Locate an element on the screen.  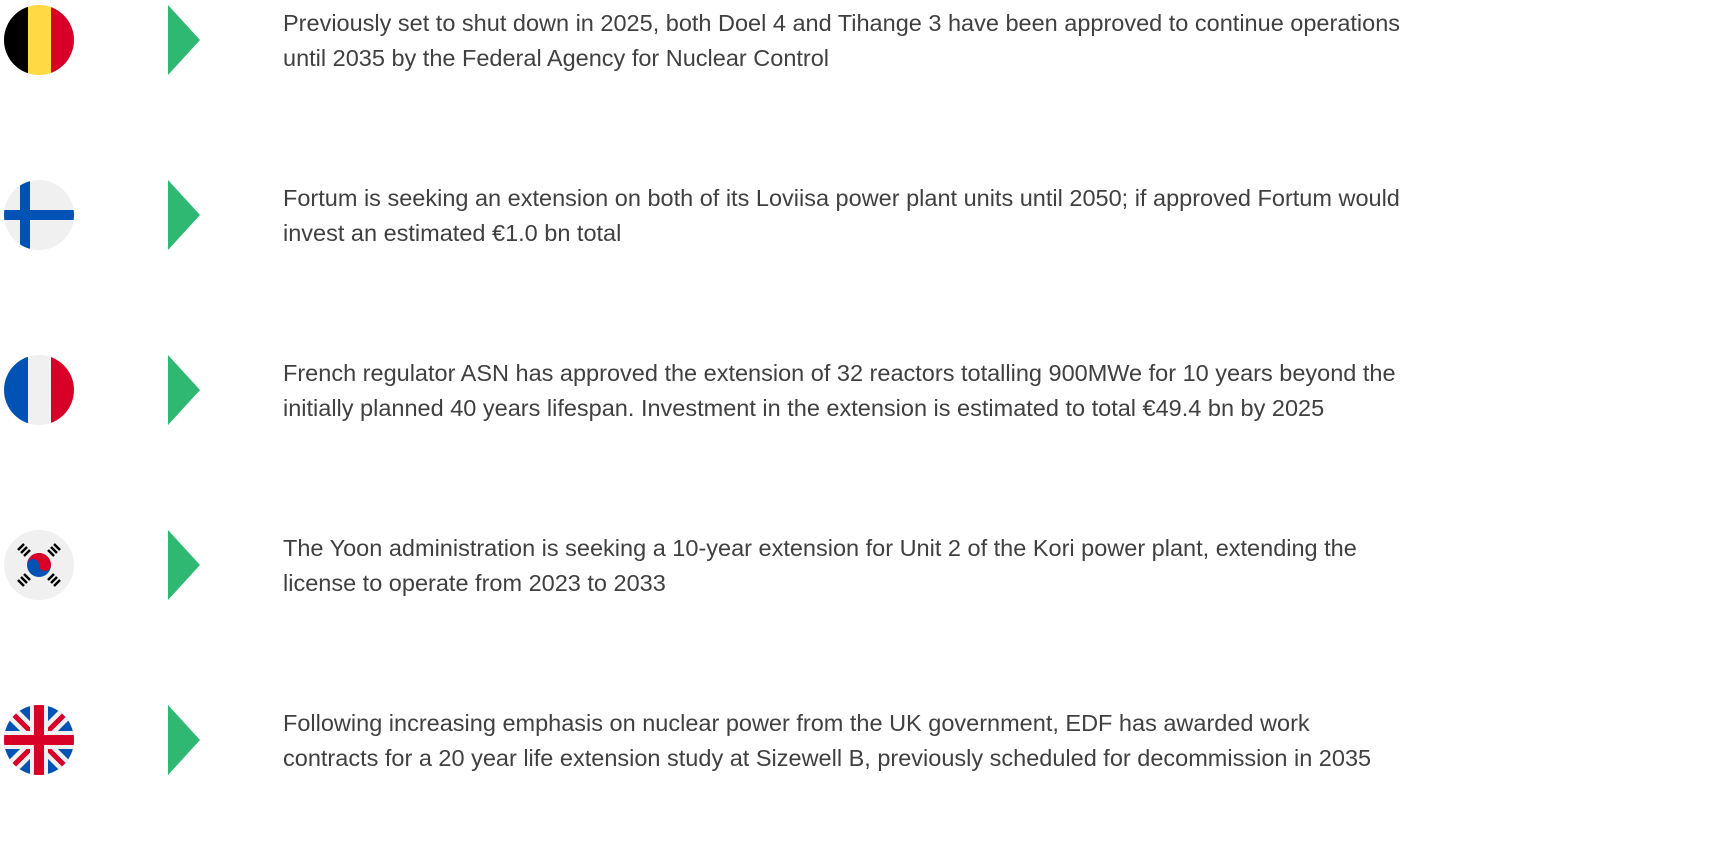
flag-belgium is located at coordinates (39, 40).